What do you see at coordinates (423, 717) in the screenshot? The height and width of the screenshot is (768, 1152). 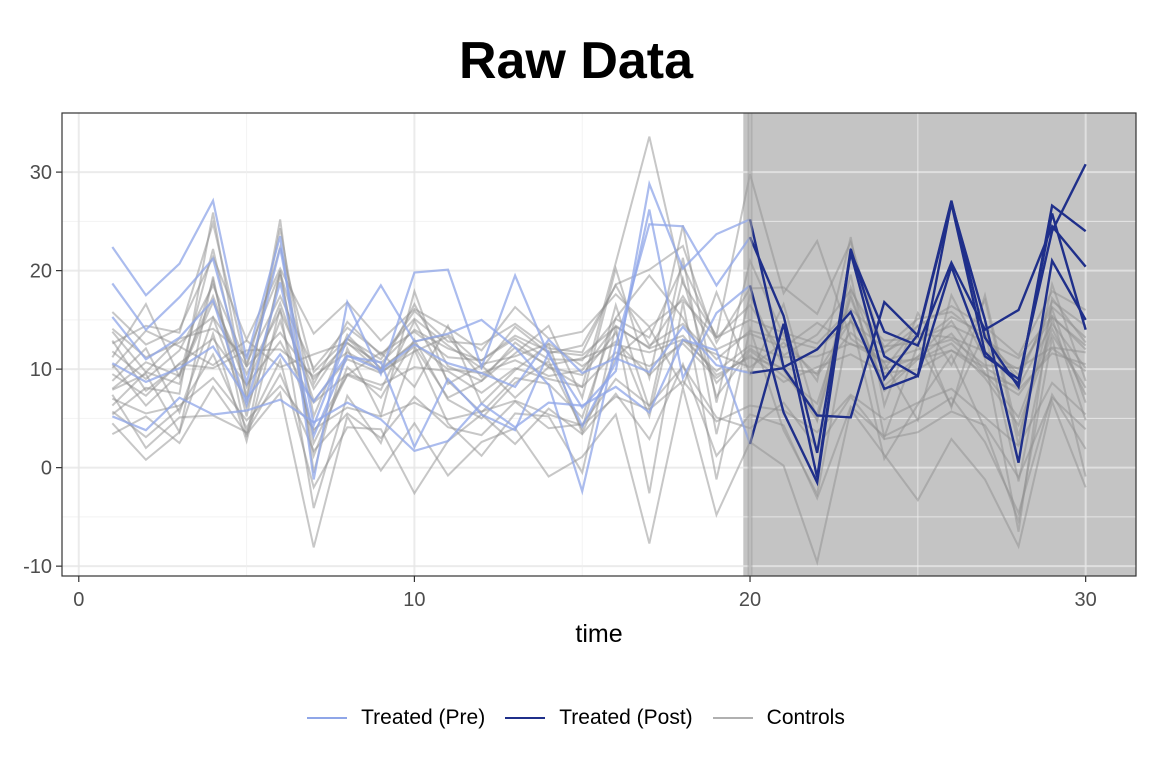 I see `legend-label: Treated (Pre)` at bounding box center [423, 717].